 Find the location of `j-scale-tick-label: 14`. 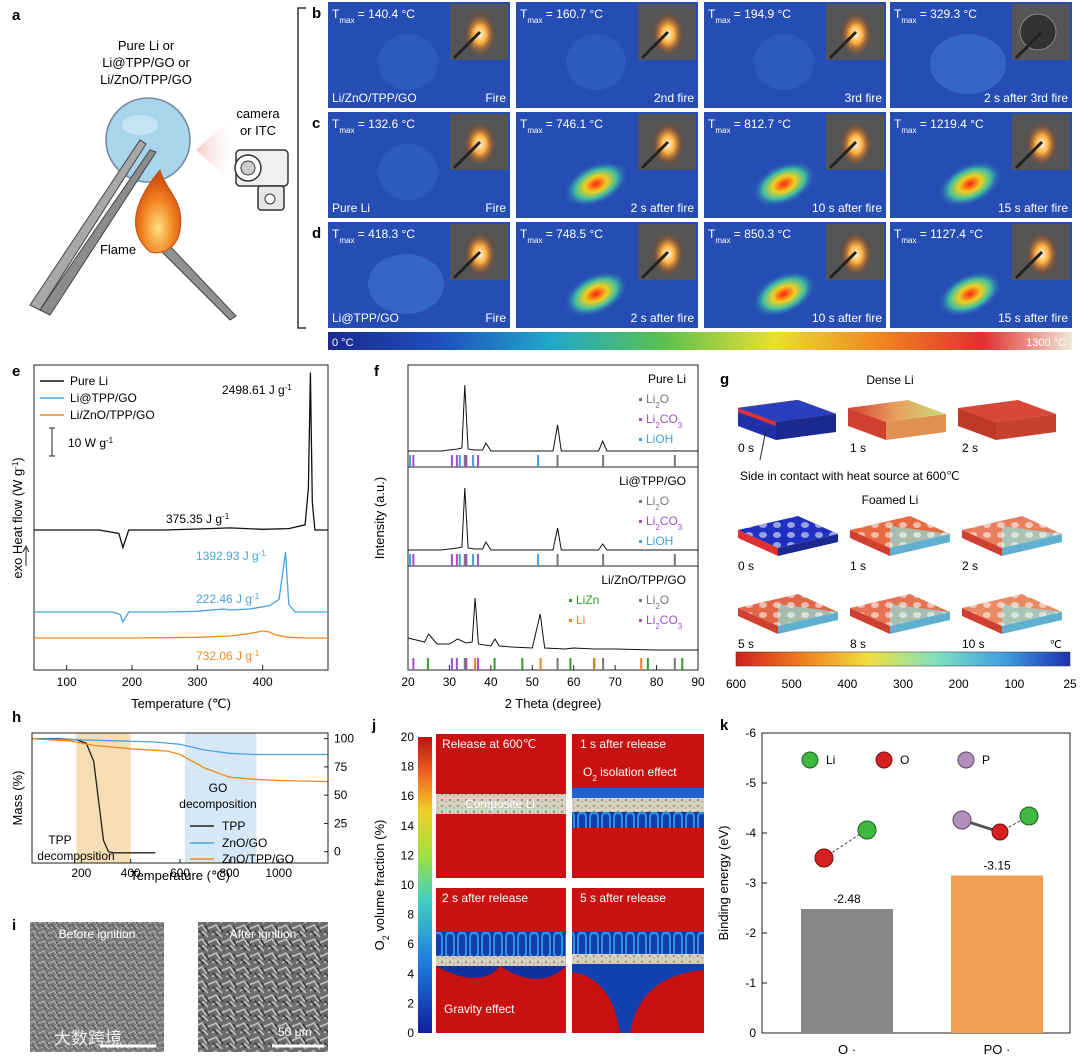

j-scale-tick-label: 14 is located at coordinates (408, 826).